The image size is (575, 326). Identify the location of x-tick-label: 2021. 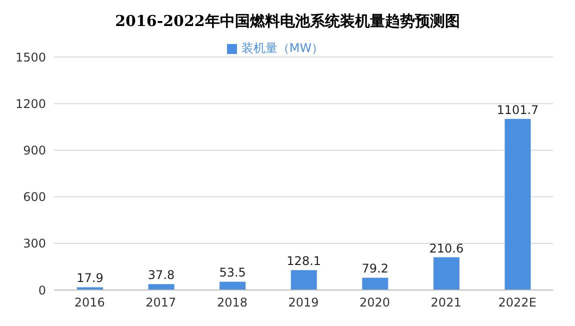
(446, 303).